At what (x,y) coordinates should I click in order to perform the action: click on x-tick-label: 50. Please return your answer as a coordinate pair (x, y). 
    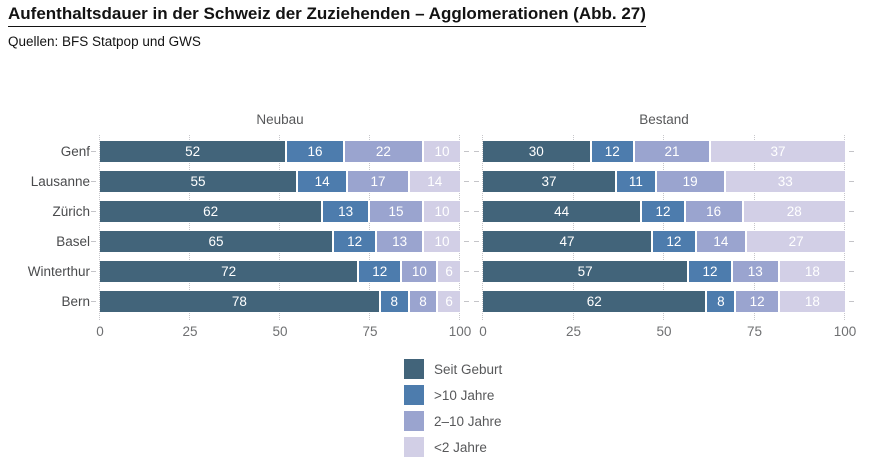
    Looking at the image, I should click on (664, 331).